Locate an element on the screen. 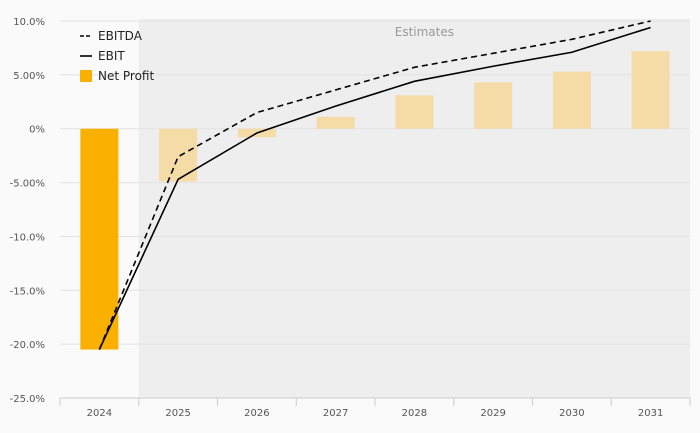  y-tick-label: -15.0% is located at coordinates (27, 291).